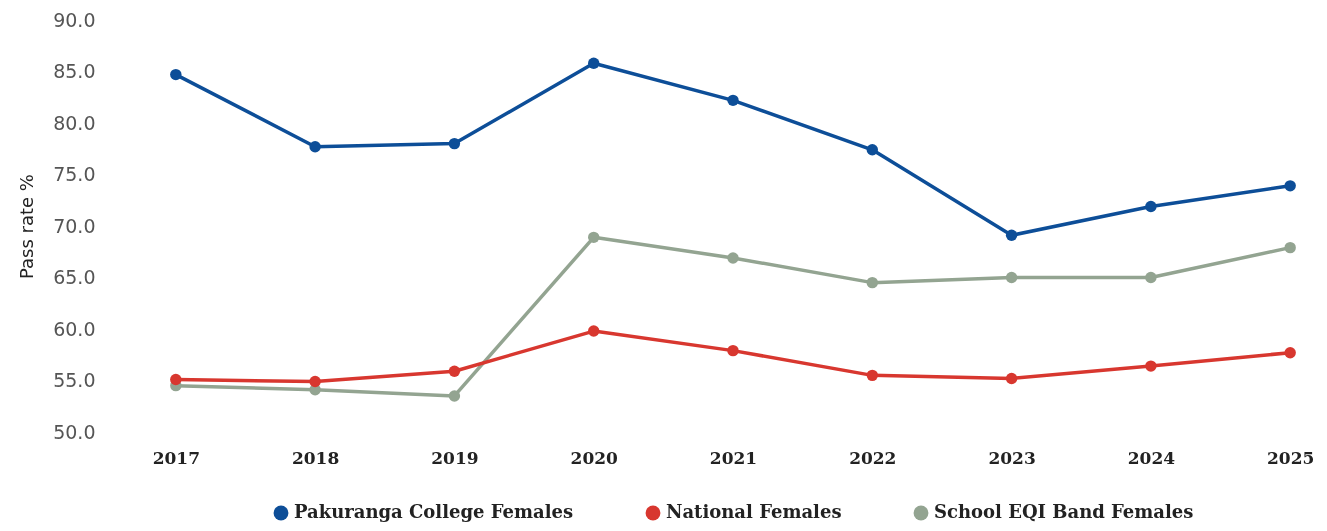 The height and width of the screenshot is (531, 1327). What do you see at coordinates (315, 457) in the screenshot?
I see `x-tick-label: 2018` at bounding box center [315, 457].